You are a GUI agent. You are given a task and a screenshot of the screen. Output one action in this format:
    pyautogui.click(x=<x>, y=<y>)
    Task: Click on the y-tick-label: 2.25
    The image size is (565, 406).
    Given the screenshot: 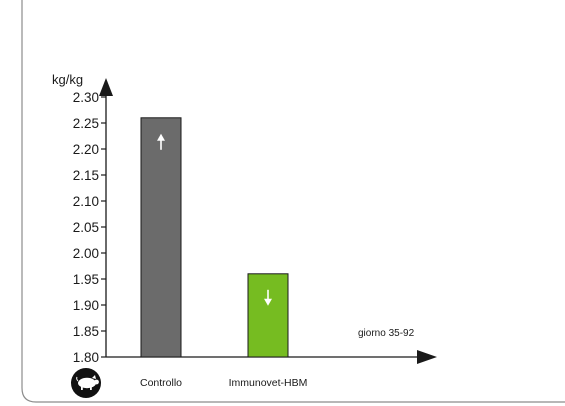 What is the action you would take?
    pyautogui.click(x=86, y=123)
    